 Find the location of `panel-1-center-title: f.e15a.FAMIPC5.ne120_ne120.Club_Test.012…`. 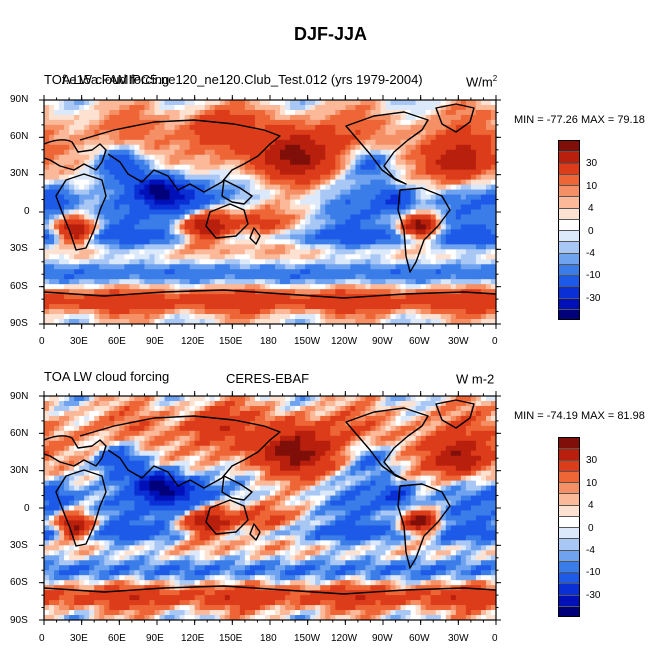

panel-1-center-title: f.e15a.FAMIPC5.ne120_ne120.Club_Test.012… is located at coordinates (242, 79).